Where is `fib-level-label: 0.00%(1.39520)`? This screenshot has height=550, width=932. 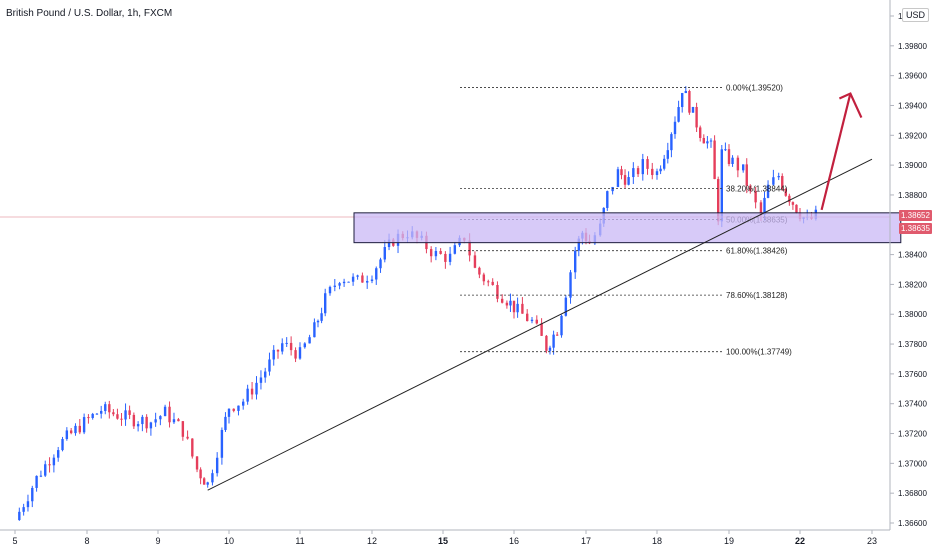 fib-level-label: 0.00%(1.39520) is located at coordinates (754, 88).